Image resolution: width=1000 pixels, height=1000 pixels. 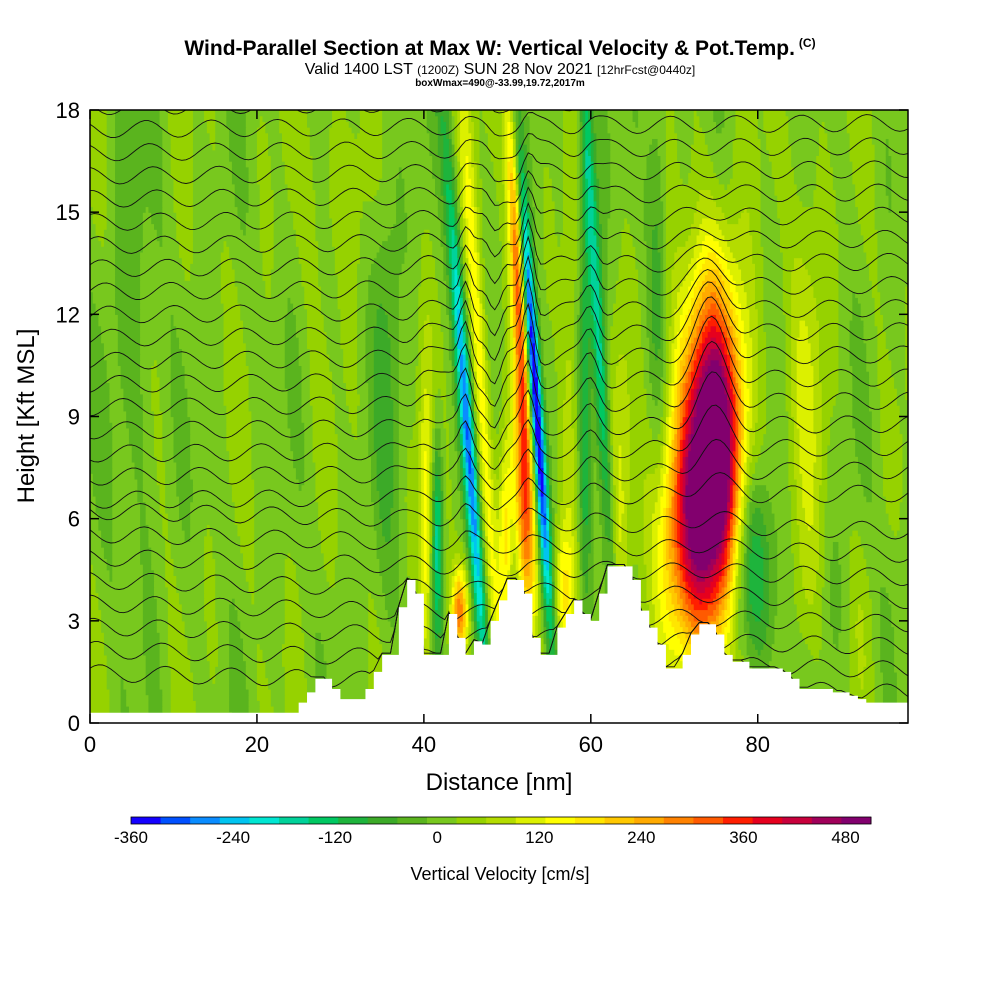 I want to click on y-tick-label: 6, so click(x=74, y=519).